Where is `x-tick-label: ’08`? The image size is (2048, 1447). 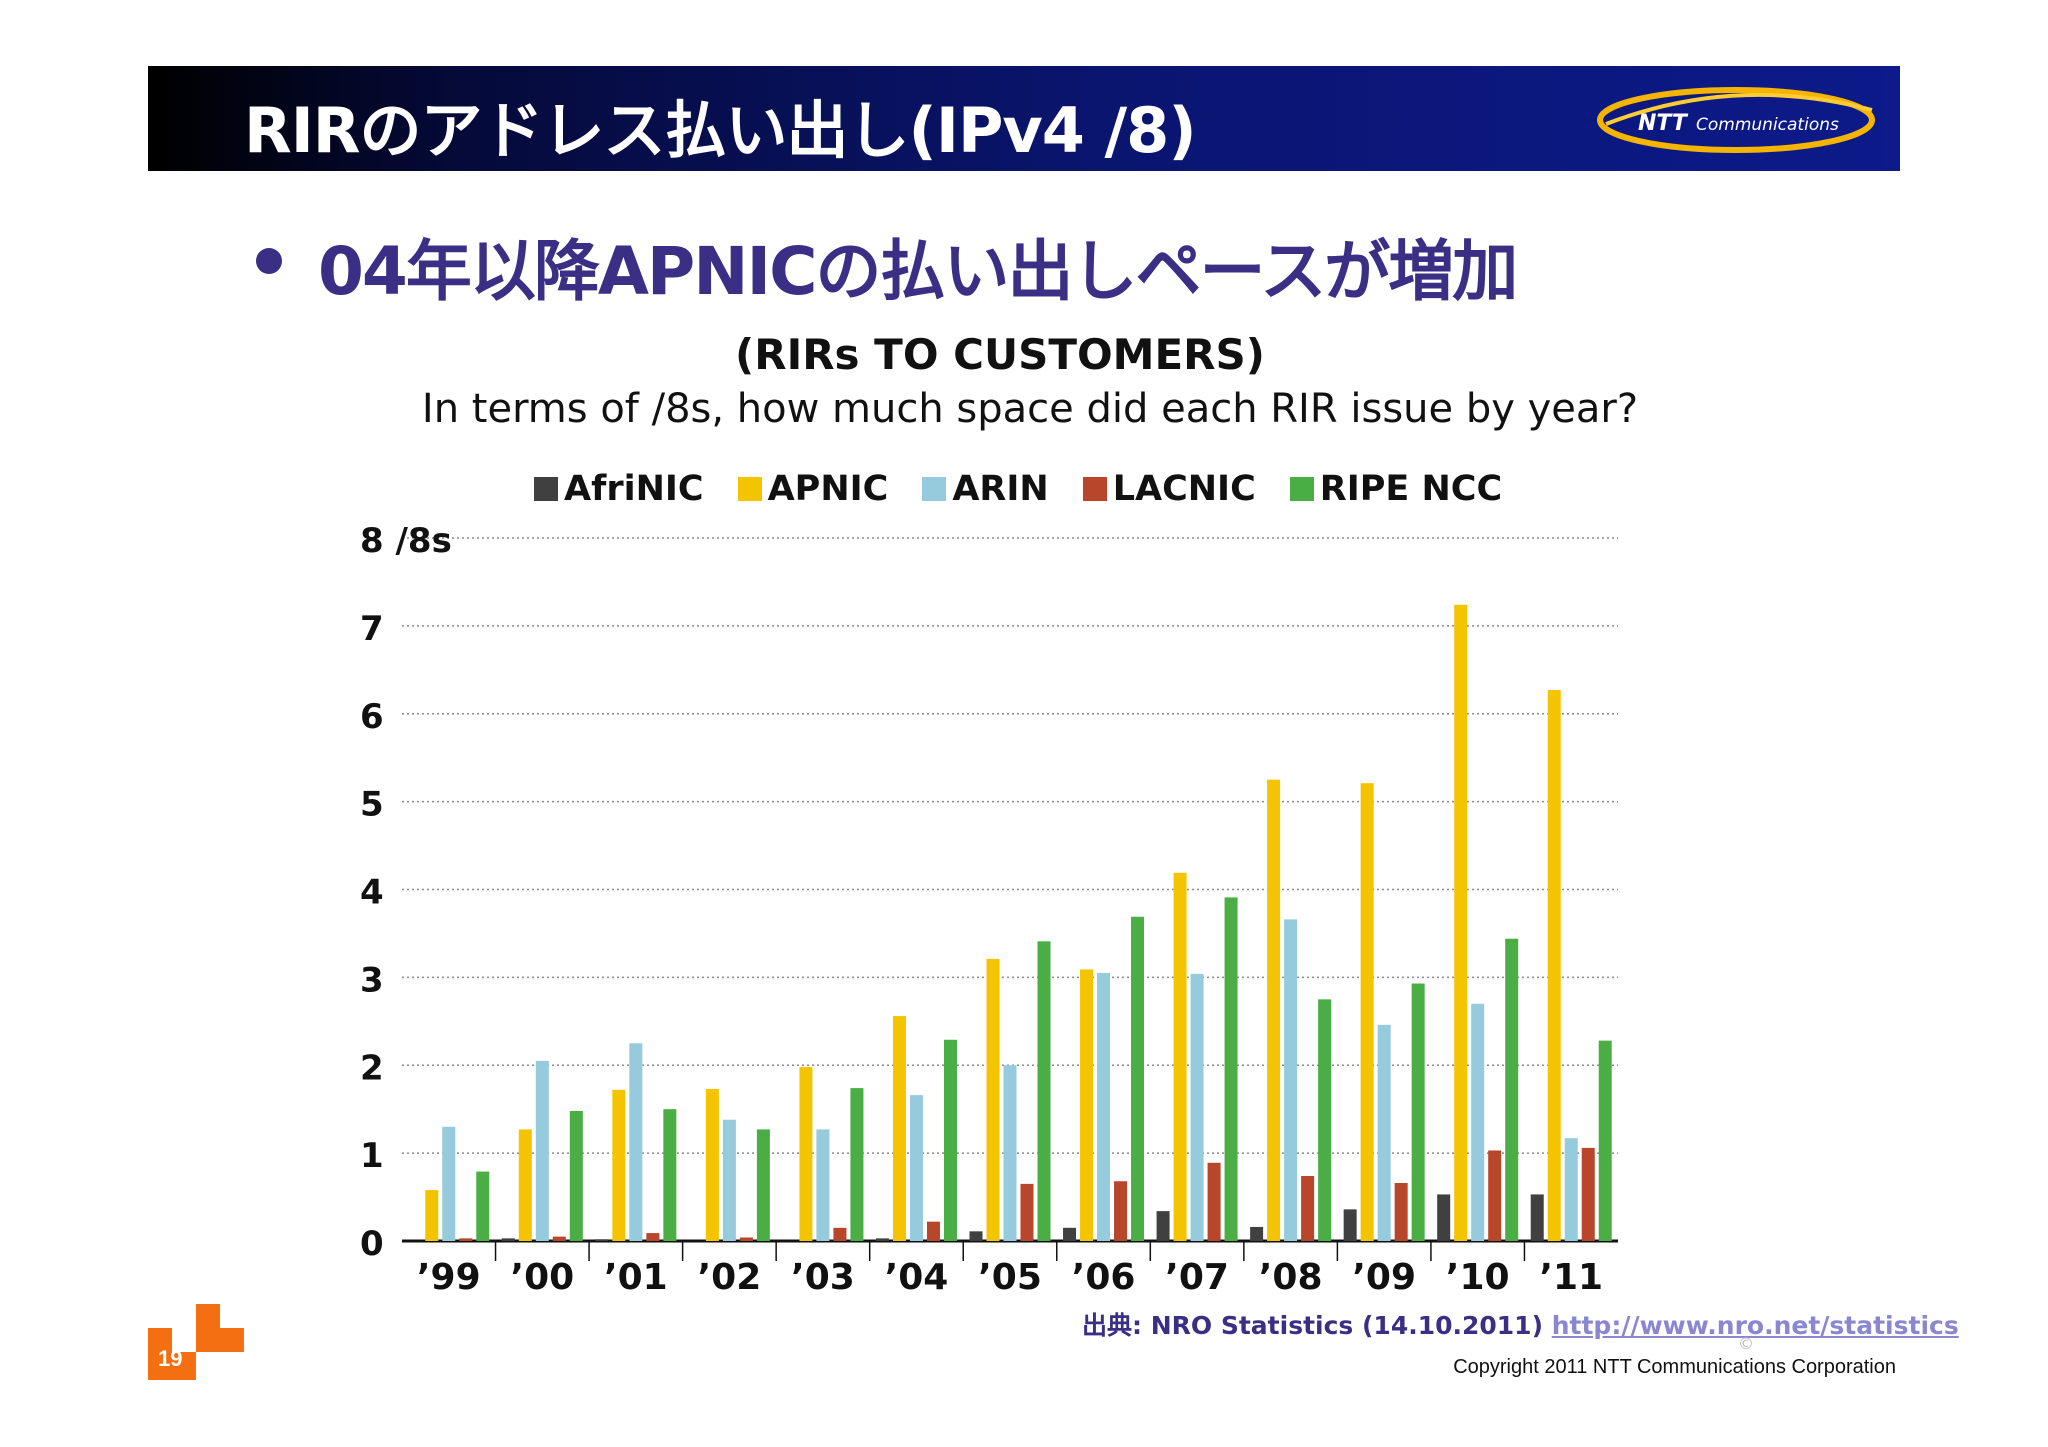 x-tick-label: ’08 is located at coordinates (1291, 1277).